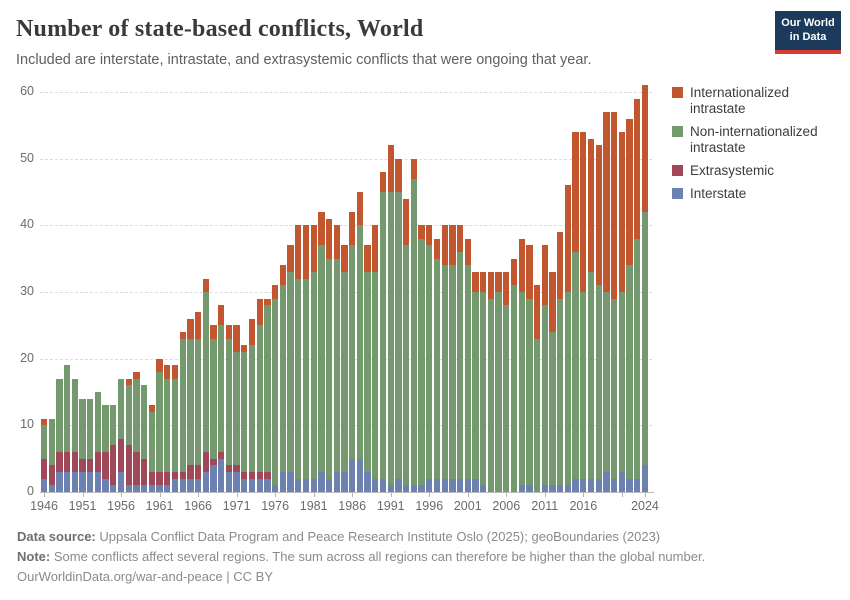 The width and height of the screenshot is (850, 600). I want to click on bar-1950, so click(74, 288).